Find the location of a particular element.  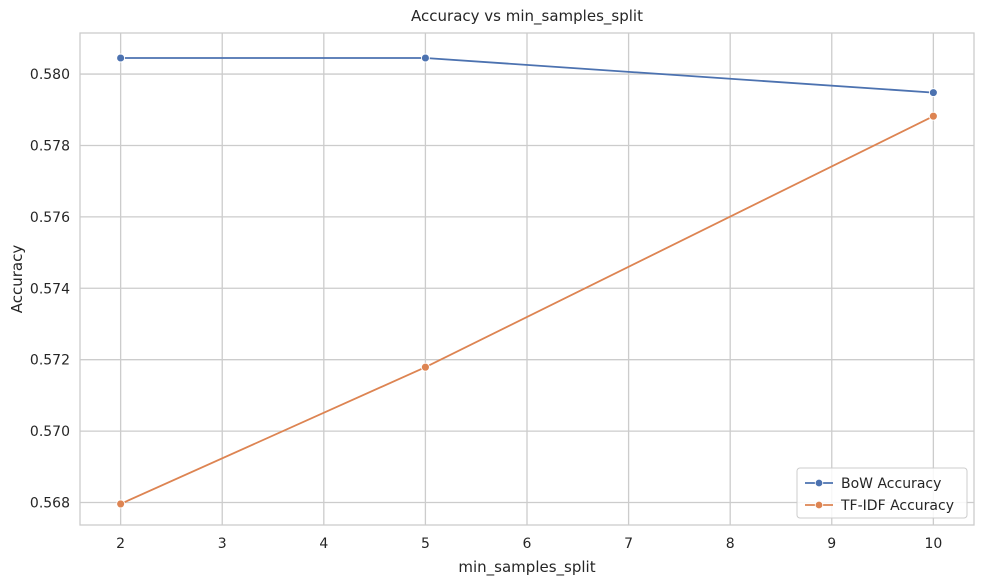

y-axis-ticks: 0.568 0.570 0.572 0.574 0.576 0.578 0.580 is located at coordinates (50, 289).